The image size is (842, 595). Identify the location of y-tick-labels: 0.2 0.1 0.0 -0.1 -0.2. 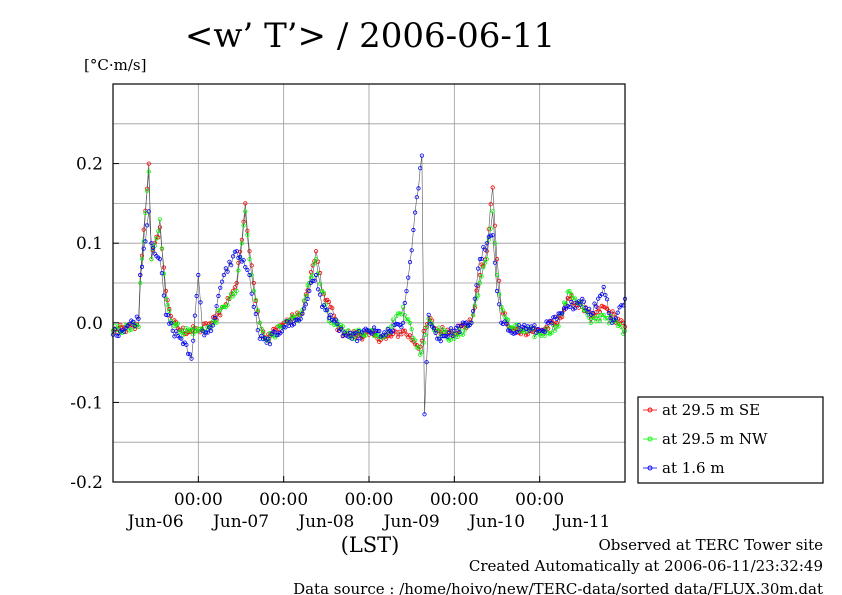
(94, 324).